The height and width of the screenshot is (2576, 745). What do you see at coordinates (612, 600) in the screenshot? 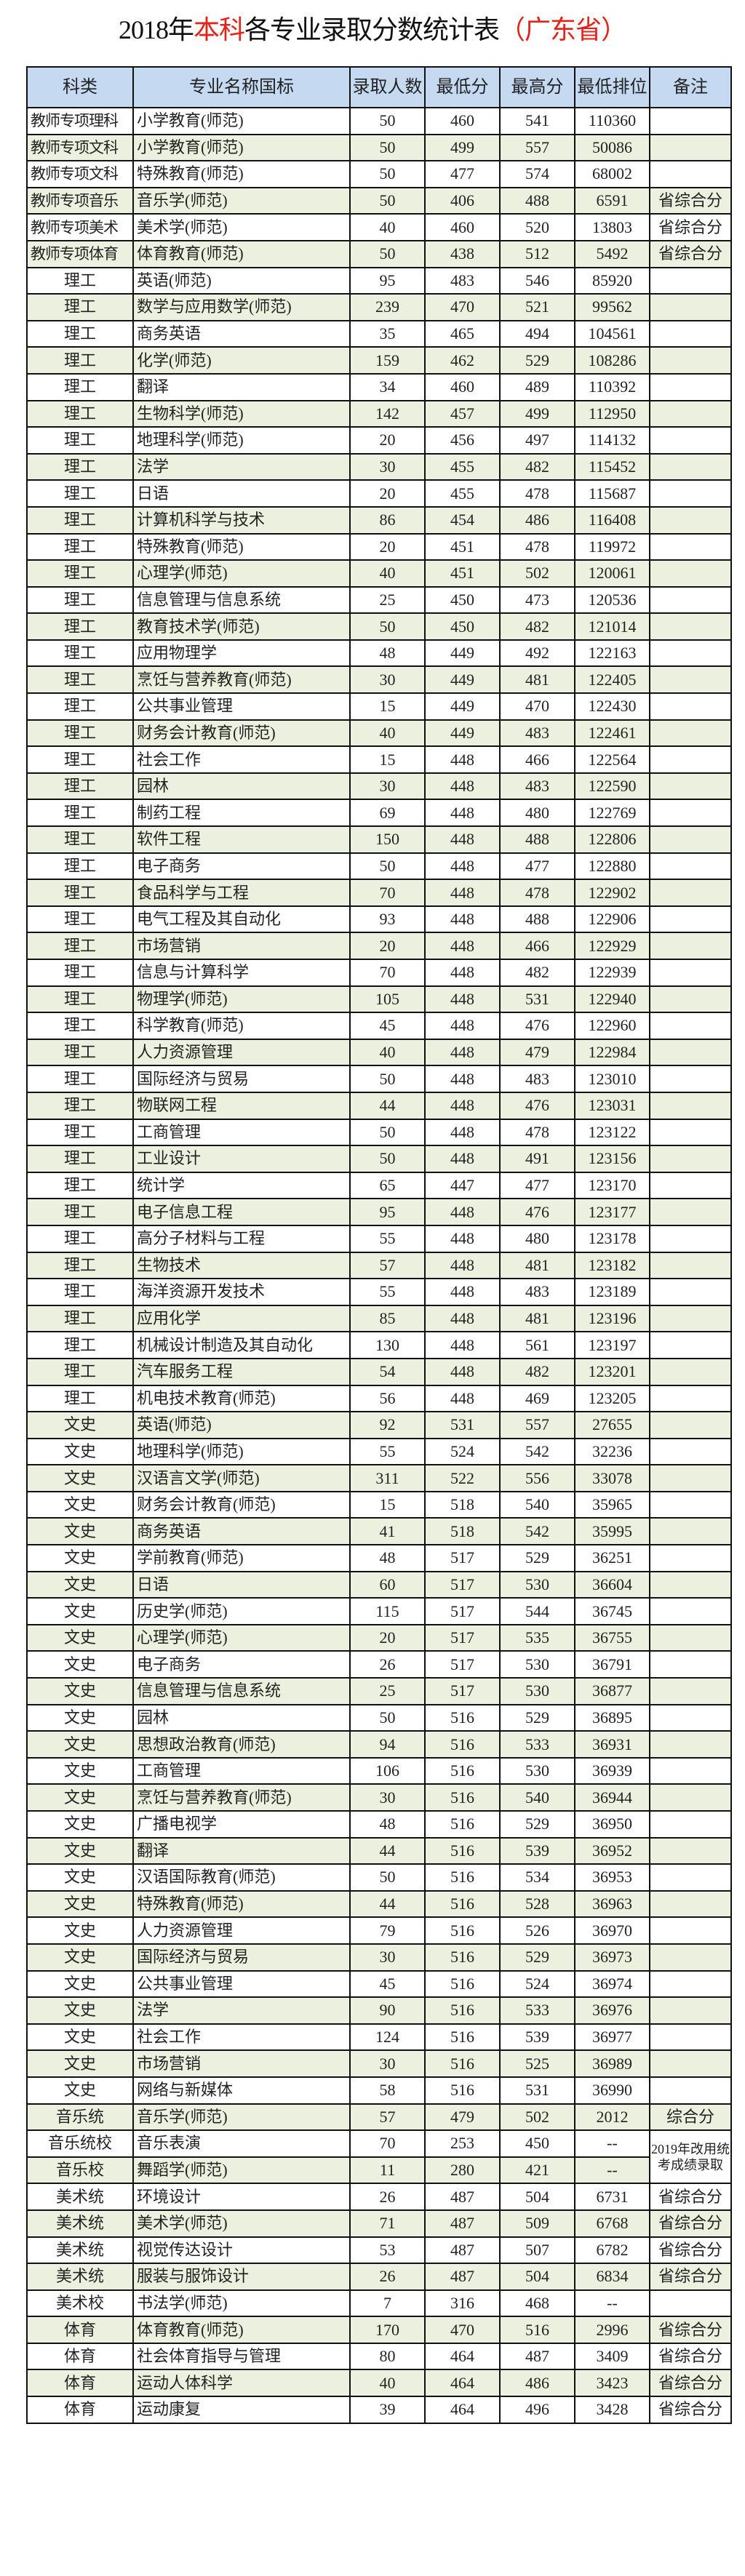
I see `min-rank-cell: 120536` at bounding box center [612, 600].